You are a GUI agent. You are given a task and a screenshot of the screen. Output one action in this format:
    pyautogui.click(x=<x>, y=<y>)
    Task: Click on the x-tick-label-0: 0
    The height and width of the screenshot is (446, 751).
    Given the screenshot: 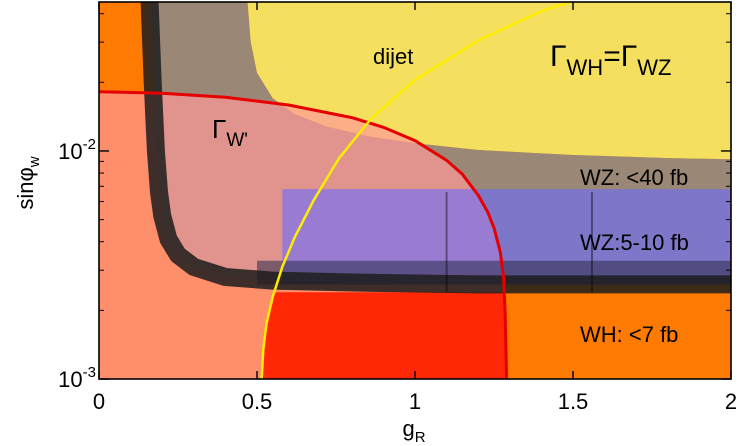 What is the action you would take?
    pyautogui.click(x=99, y=401)
    